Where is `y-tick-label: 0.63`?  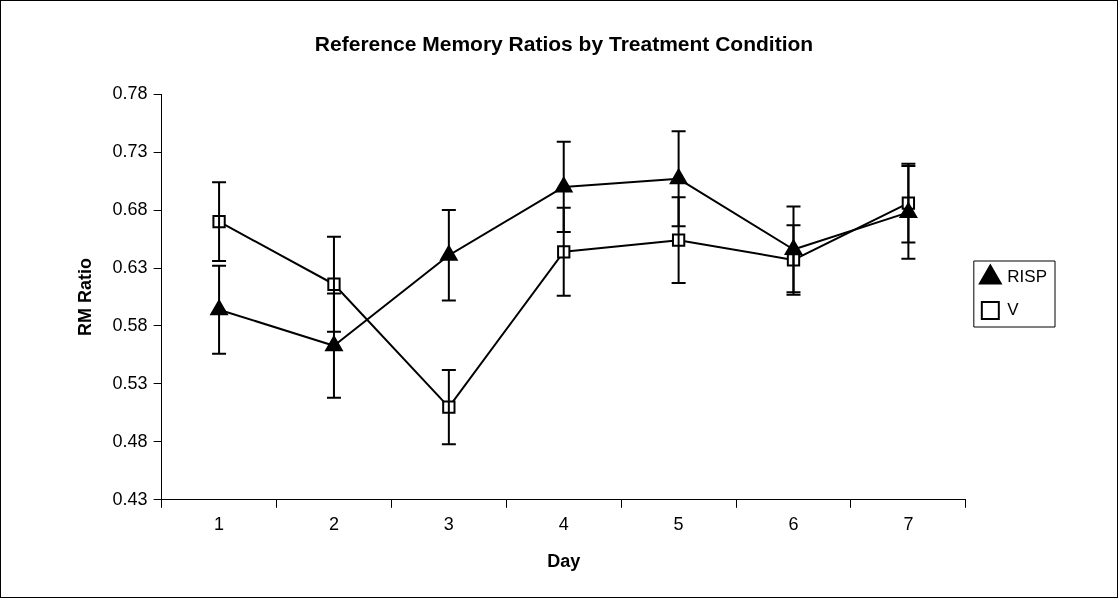
y-tick-label: 0.63 is located at coordinates (130, 267).